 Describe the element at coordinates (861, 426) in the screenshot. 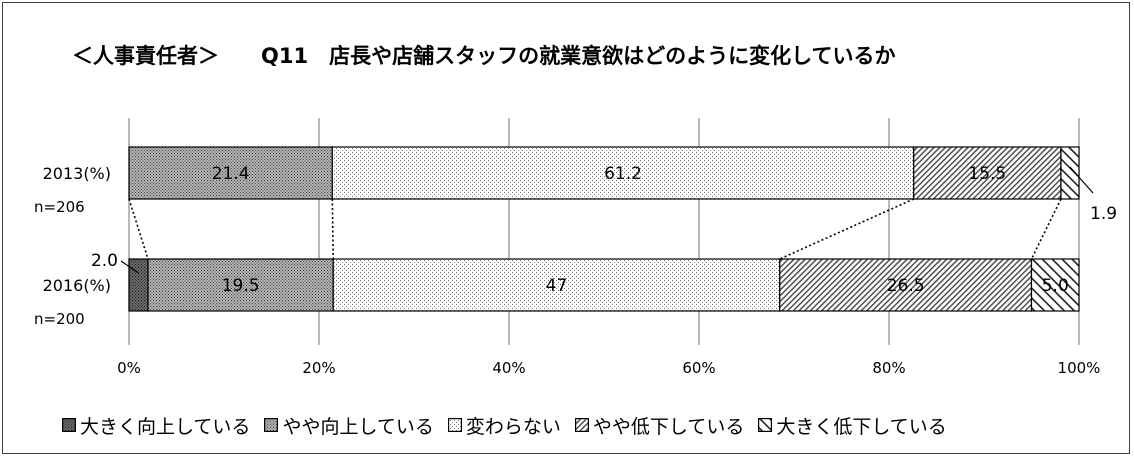

I see `legend-label: 大きく低下している` at that location.